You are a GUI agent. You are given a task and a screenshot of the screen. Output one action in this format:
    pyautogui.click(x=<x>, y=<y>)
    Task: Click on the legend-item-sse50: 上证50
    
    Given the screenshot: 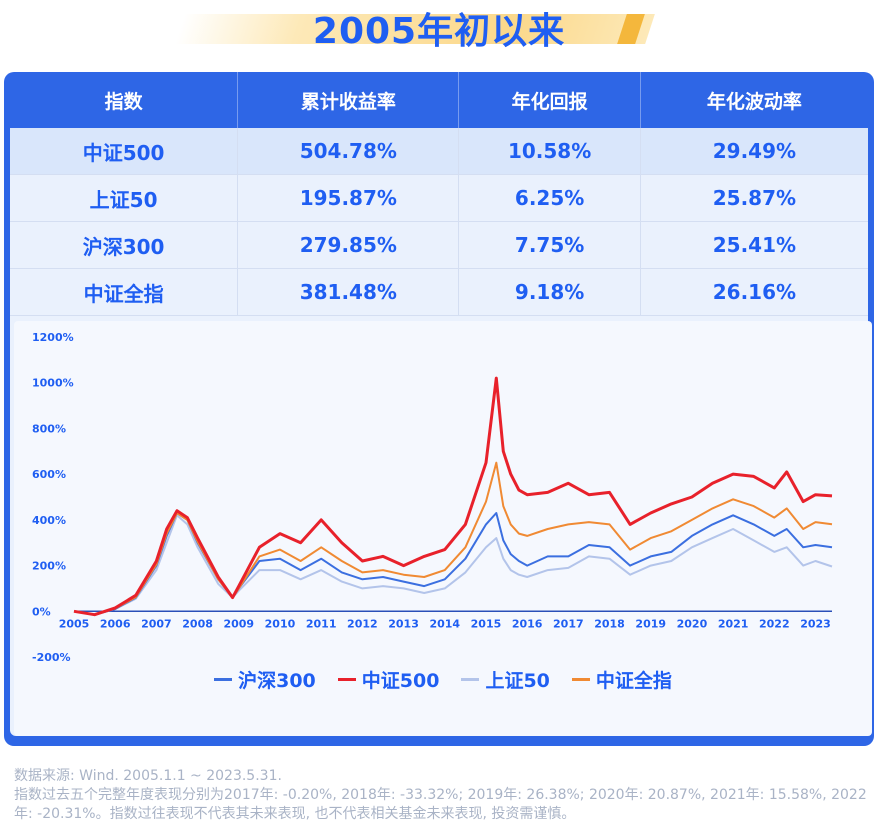 What is the action you would take?
    pyautogui.click(x=505, y=679)
    